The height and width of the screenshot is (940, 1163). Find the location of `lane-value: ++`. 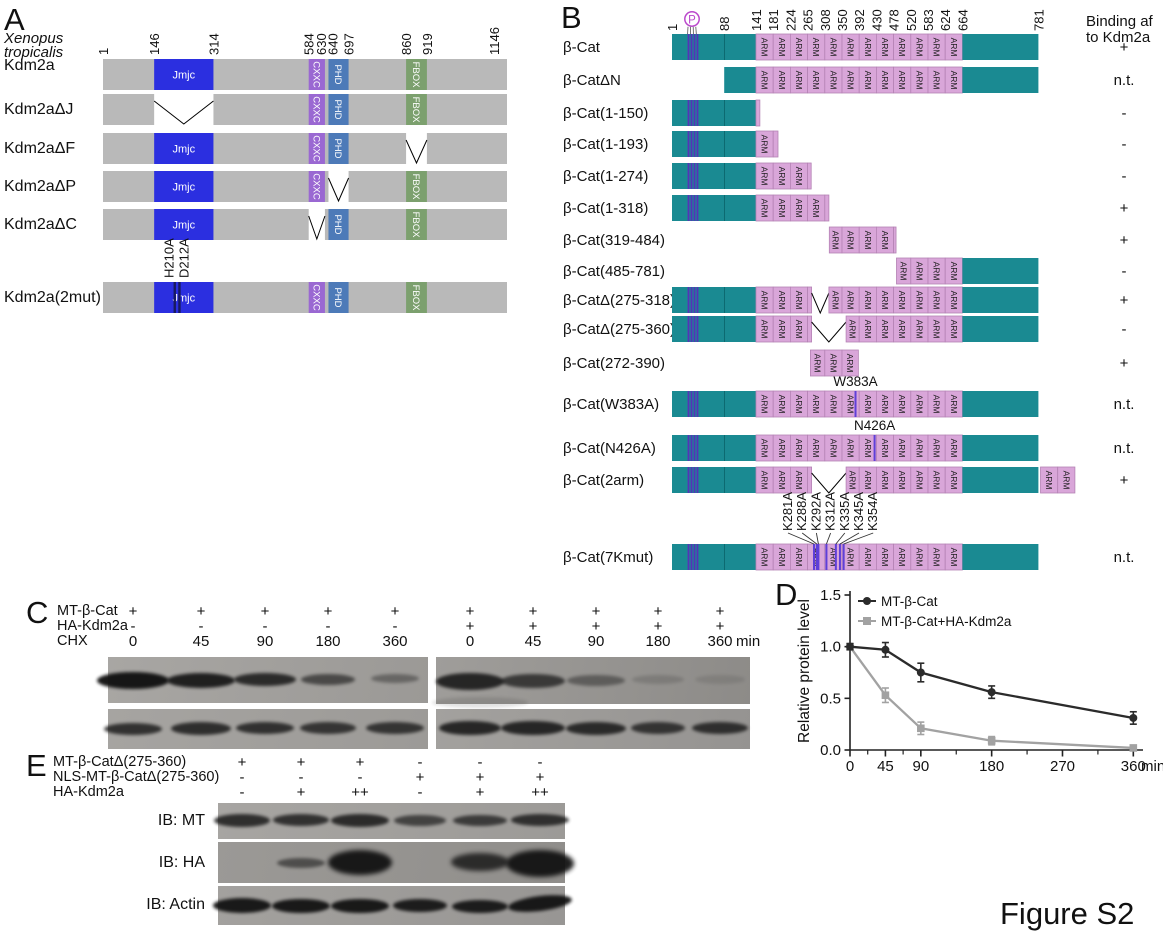

lane-value: ++ is located at coordinates (540, 792).